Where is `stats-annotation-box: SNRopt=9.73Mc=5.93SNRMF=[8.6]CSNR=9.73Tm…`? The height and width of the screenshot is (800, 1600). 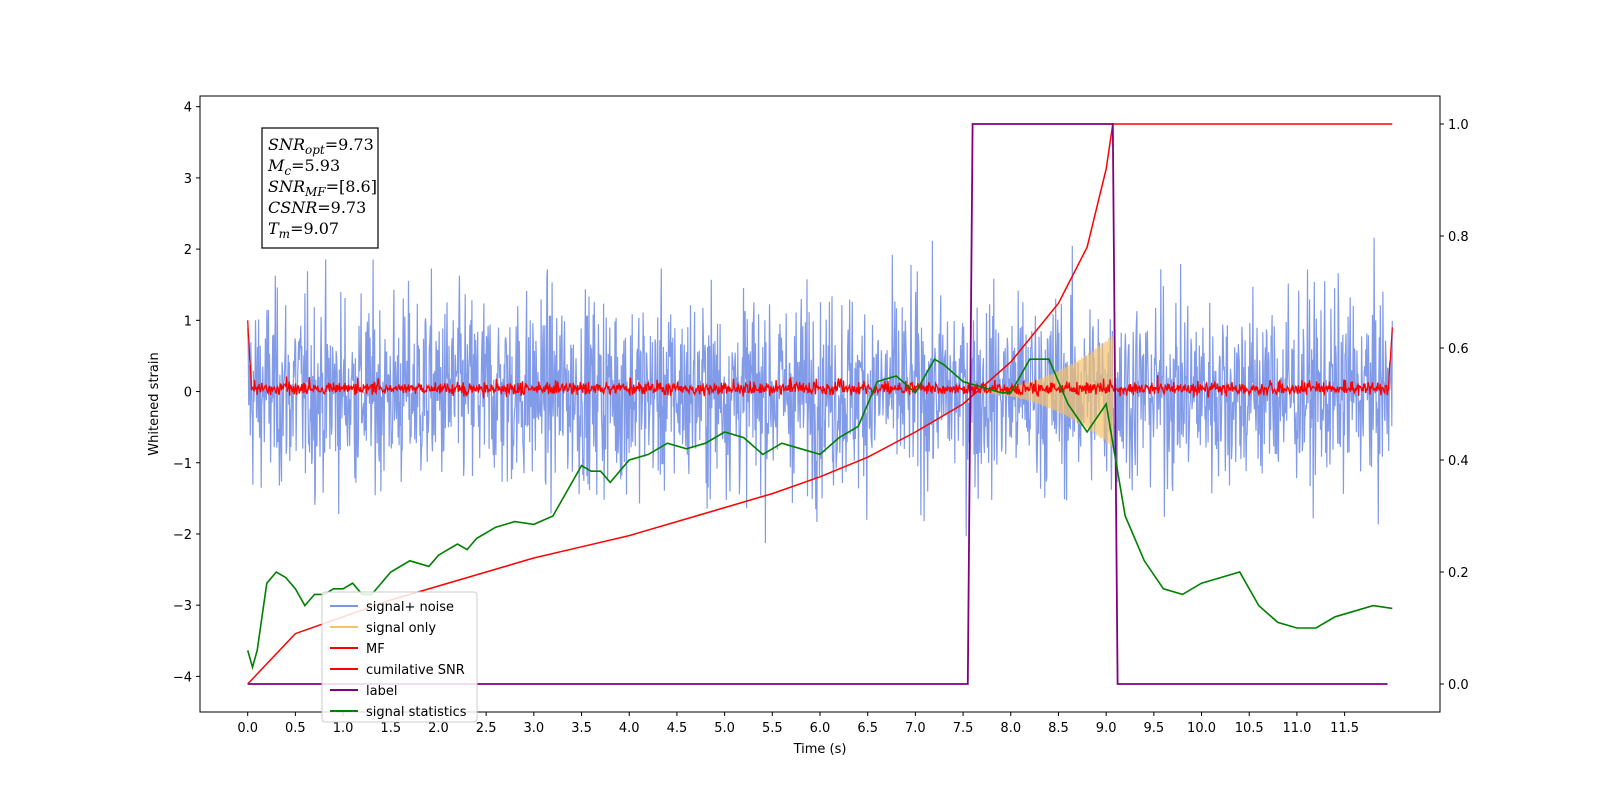
stats-annotation-box: SNRopt=9.73Mc=5.93SNRMF=[8.6]CSNR=9.73Tm… is located at coordinates (320, 188).